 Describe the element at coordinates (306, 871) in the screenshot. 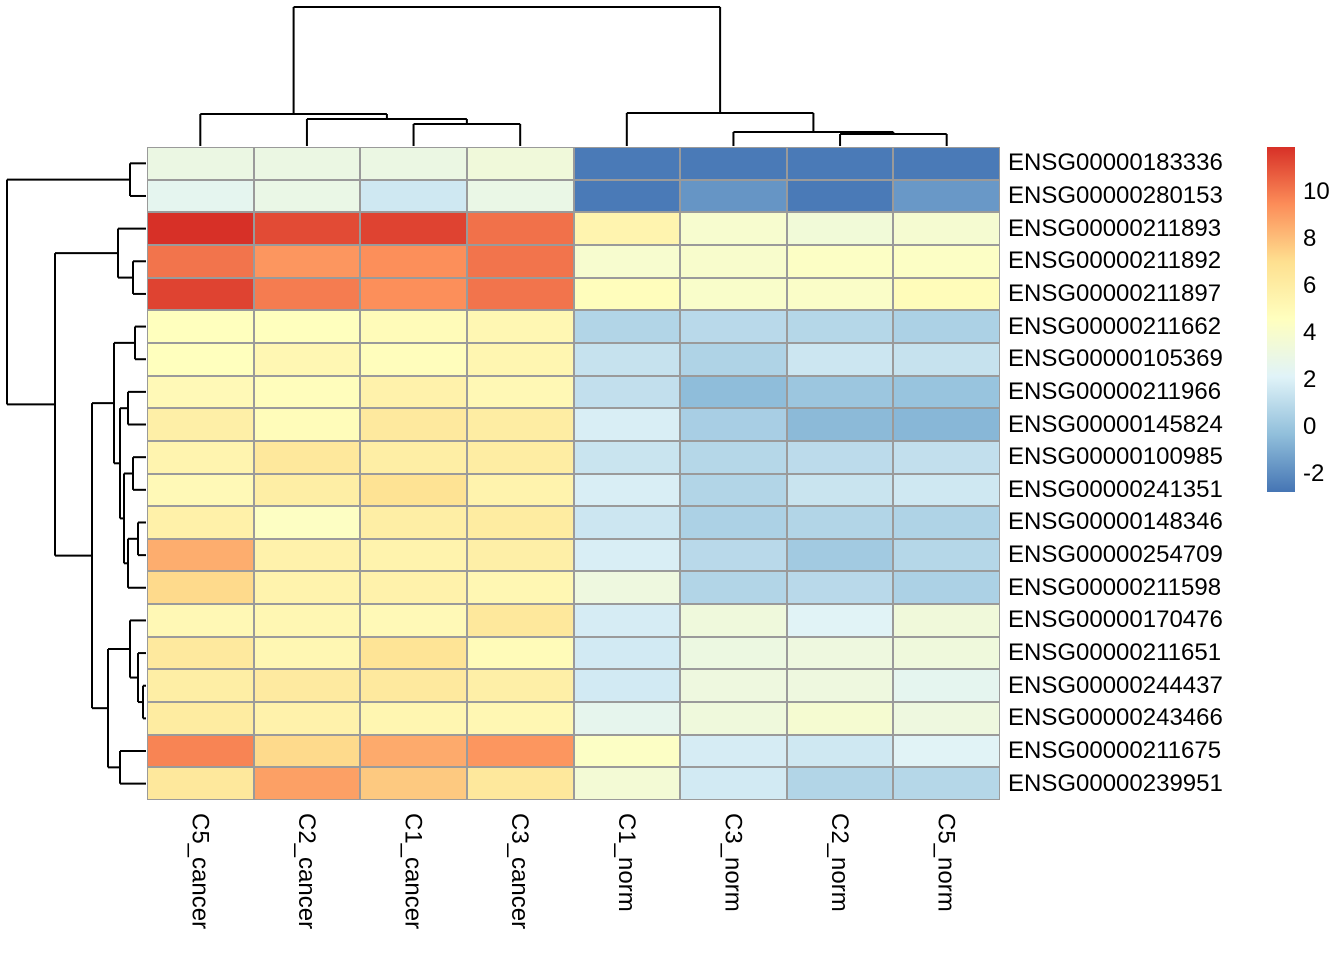

I see `column-label: C2_cancer` at that location.